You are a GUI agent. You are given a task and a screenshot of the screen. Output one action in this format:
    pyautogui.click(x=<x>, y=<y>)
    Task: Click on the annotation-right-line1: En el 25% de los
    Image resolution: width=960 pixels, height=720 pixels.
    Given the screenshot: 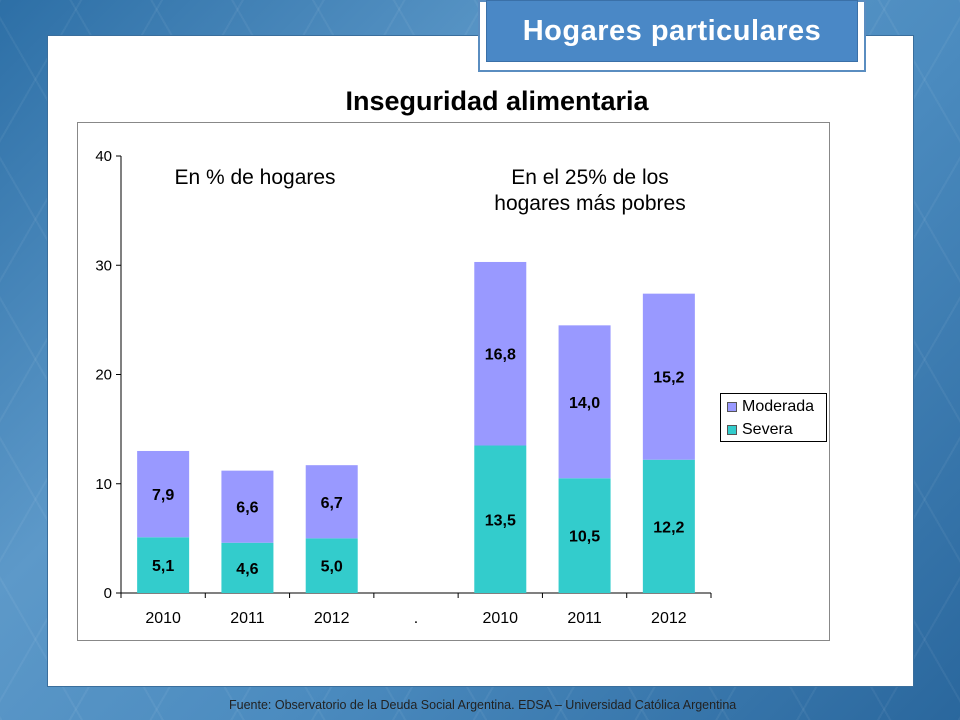 What is the action you would take?
    pyautogui.click(x=590, y=177)
    